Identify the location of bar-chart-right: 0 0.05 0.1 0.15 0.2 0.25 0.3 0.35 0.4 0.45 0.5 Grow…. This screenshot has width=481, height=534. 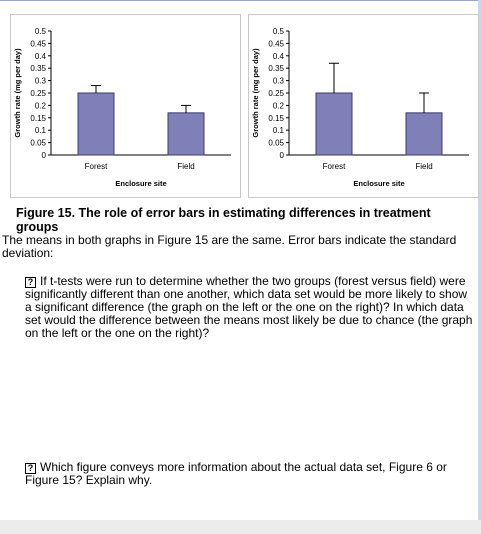
(360, 107).